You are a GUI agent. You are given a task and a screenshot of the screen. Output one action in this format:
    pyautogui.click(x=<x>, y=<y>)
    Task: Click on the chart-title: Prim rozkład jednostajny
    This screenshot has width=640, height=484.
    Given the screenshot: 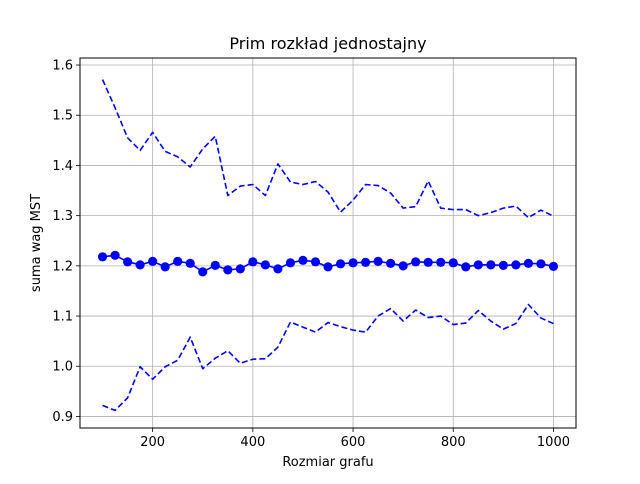 What is the action you would take?
    pyautogui.click(x=327, y=43)
    